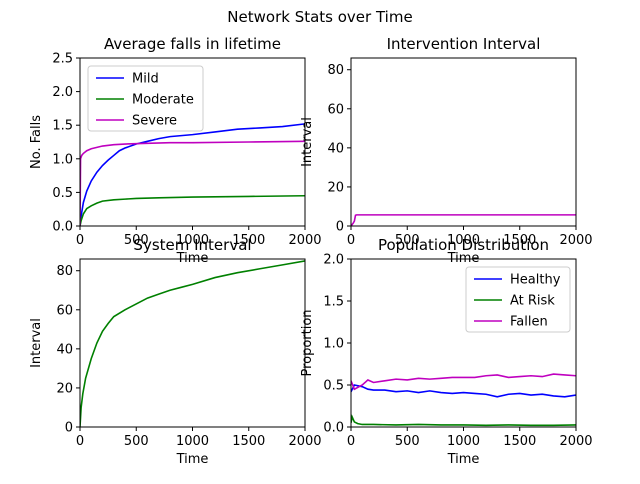 This screenshot has width=640, height=484. What do you see at coordinates (407, 240) in the screenshot?
I see `intervention-xtick-label-1: 500` at bounding box center [407, 240].